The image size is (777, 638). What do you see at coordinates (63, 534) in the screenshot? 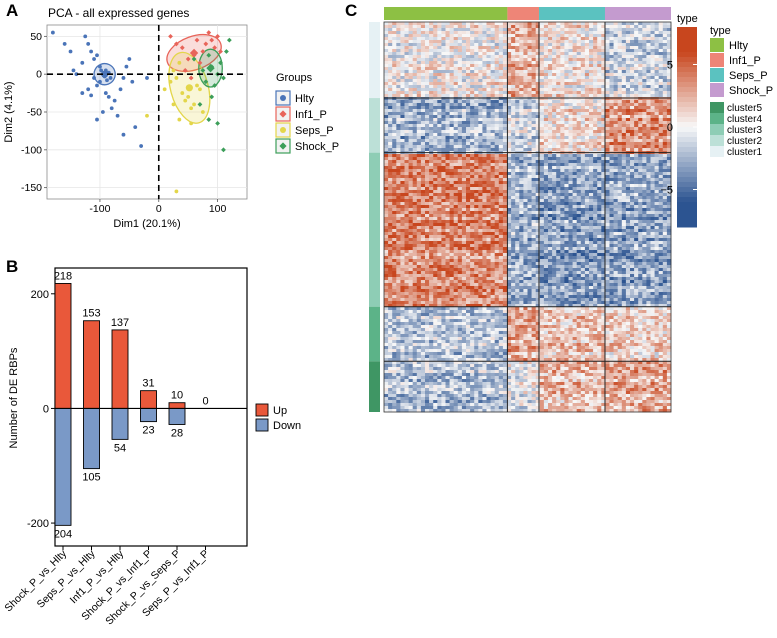
I see `bar-down-value-label: 204` at bounding box center [63, 534].